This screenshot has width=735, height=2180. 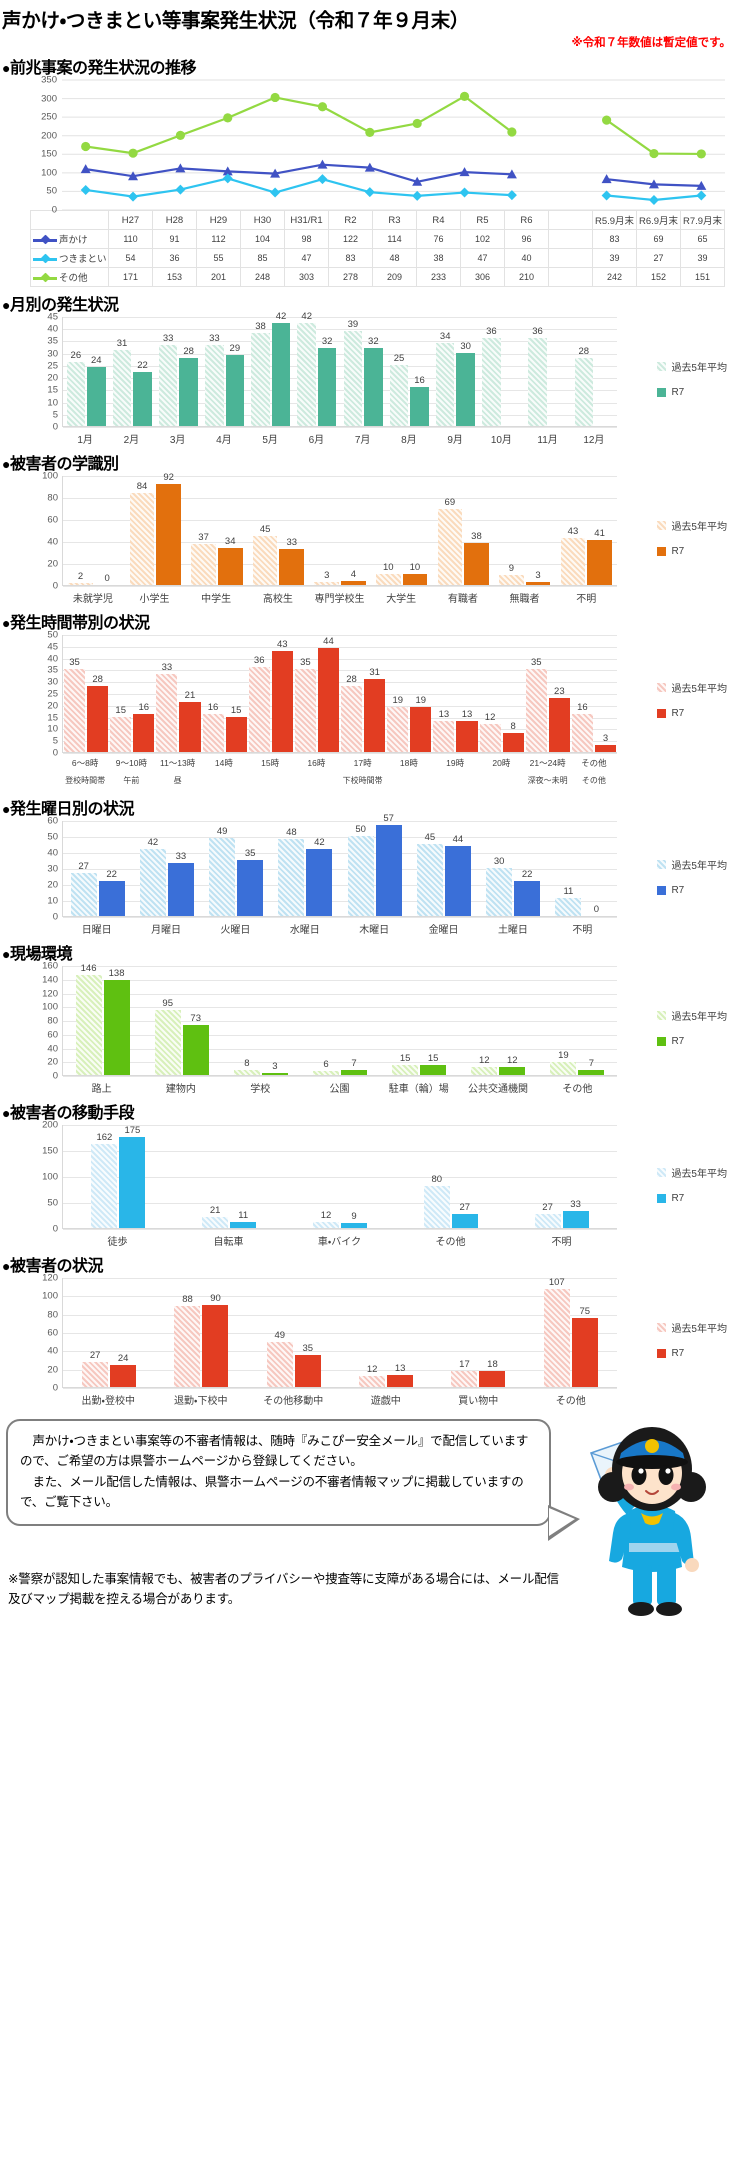 What do you see at coordinates (605, 738) in the screenshot?
I see `bar-value-label: 3` at bounding box center [605, 738].